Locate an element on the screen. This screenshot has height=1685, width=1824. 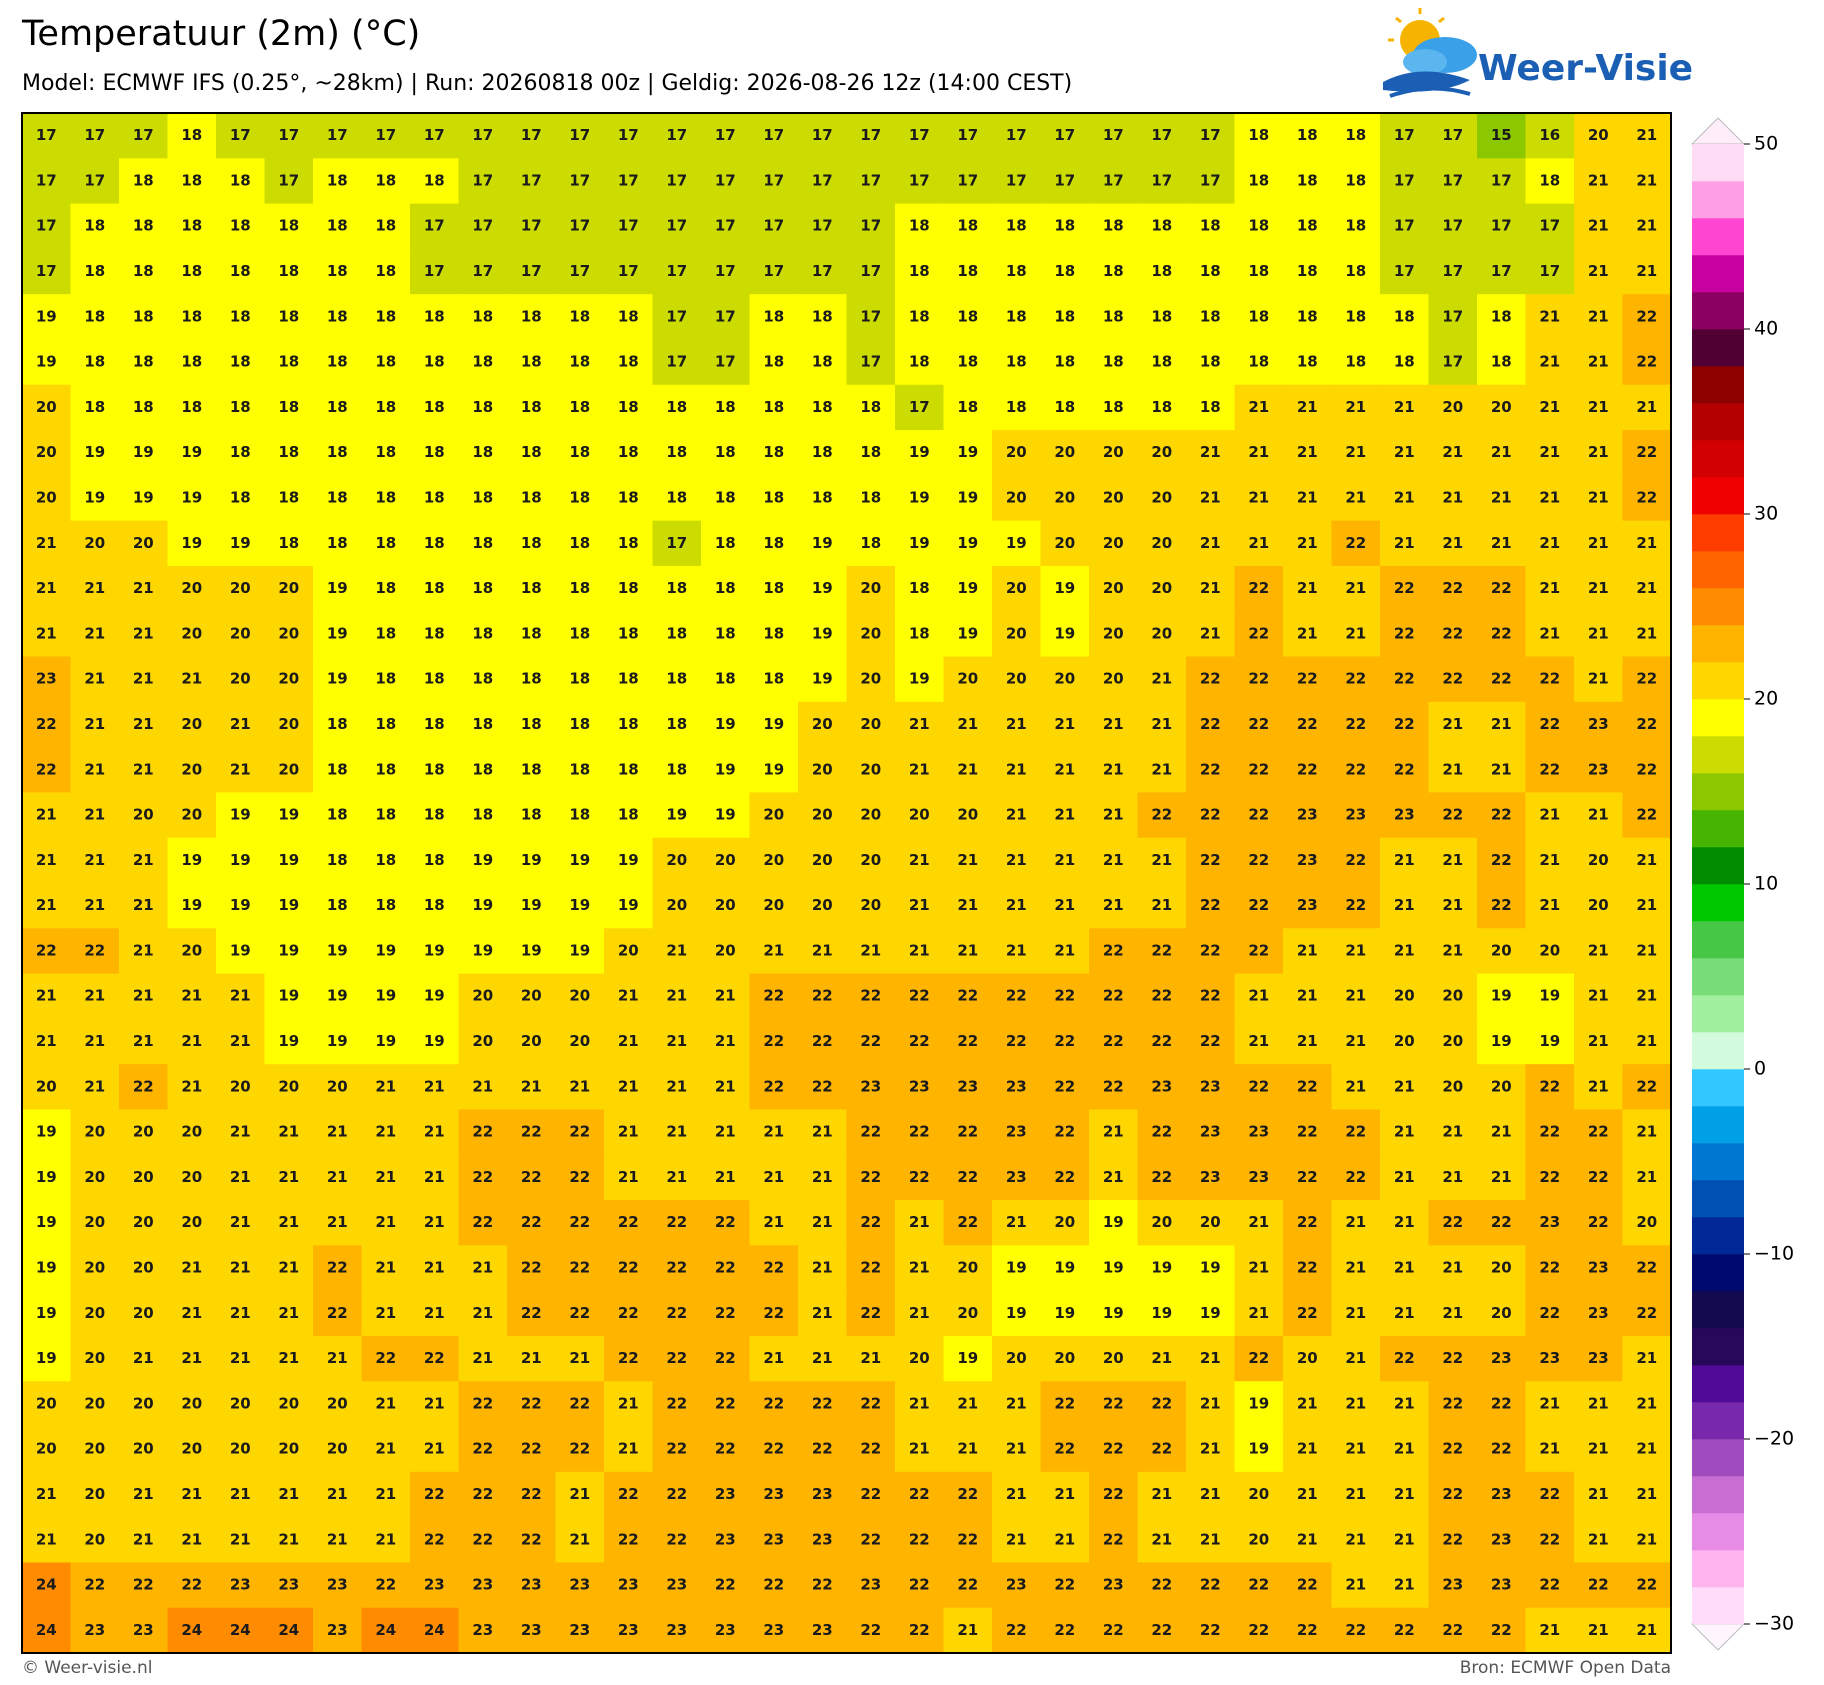
temperature-label: 24 is located at coordinates (191, 1630).